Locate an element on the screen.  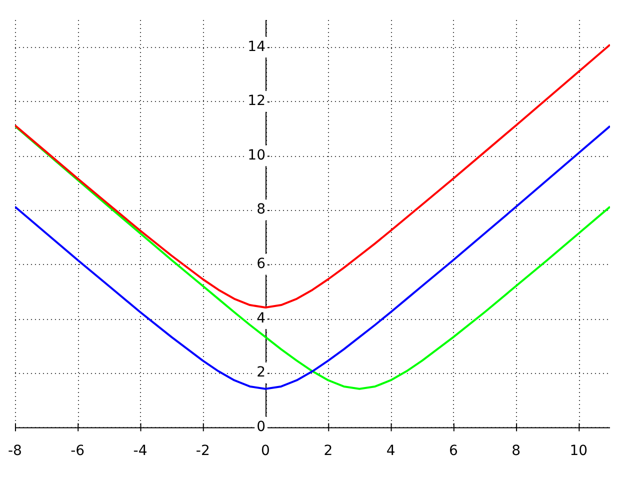
x-tick-label: -6 is located at coordinates (77, 451).